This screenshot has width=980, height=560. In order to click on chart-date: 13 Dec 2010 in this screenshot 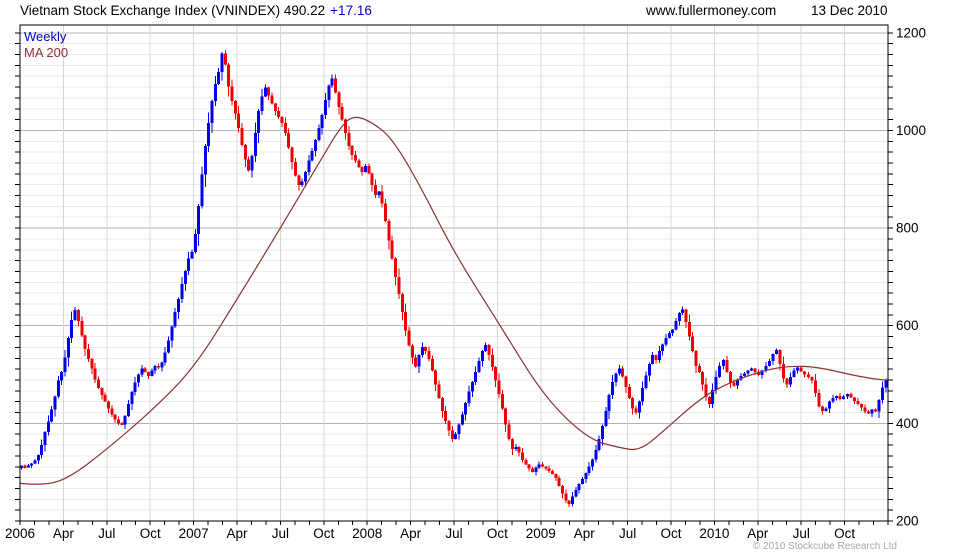, I will do `click(849, 10)`.